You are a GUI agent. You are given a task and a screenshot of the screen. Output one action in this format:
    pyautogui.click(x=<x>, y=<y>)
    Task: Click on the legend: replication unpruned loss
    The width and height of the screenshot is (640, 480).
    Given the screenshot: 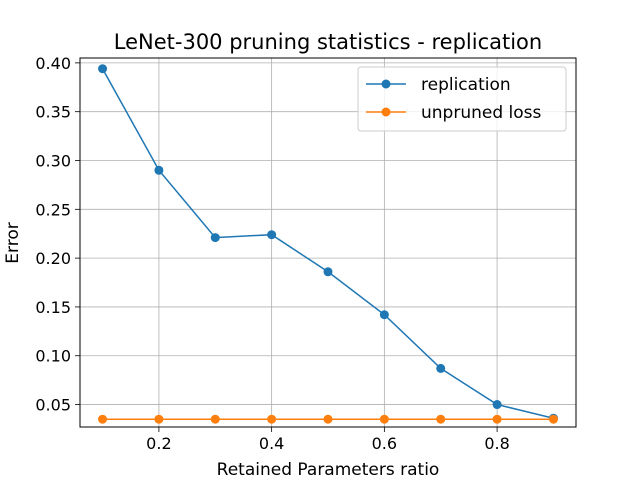 What is the action you would take?
    pyautogui.click(x=462, y=99)
    